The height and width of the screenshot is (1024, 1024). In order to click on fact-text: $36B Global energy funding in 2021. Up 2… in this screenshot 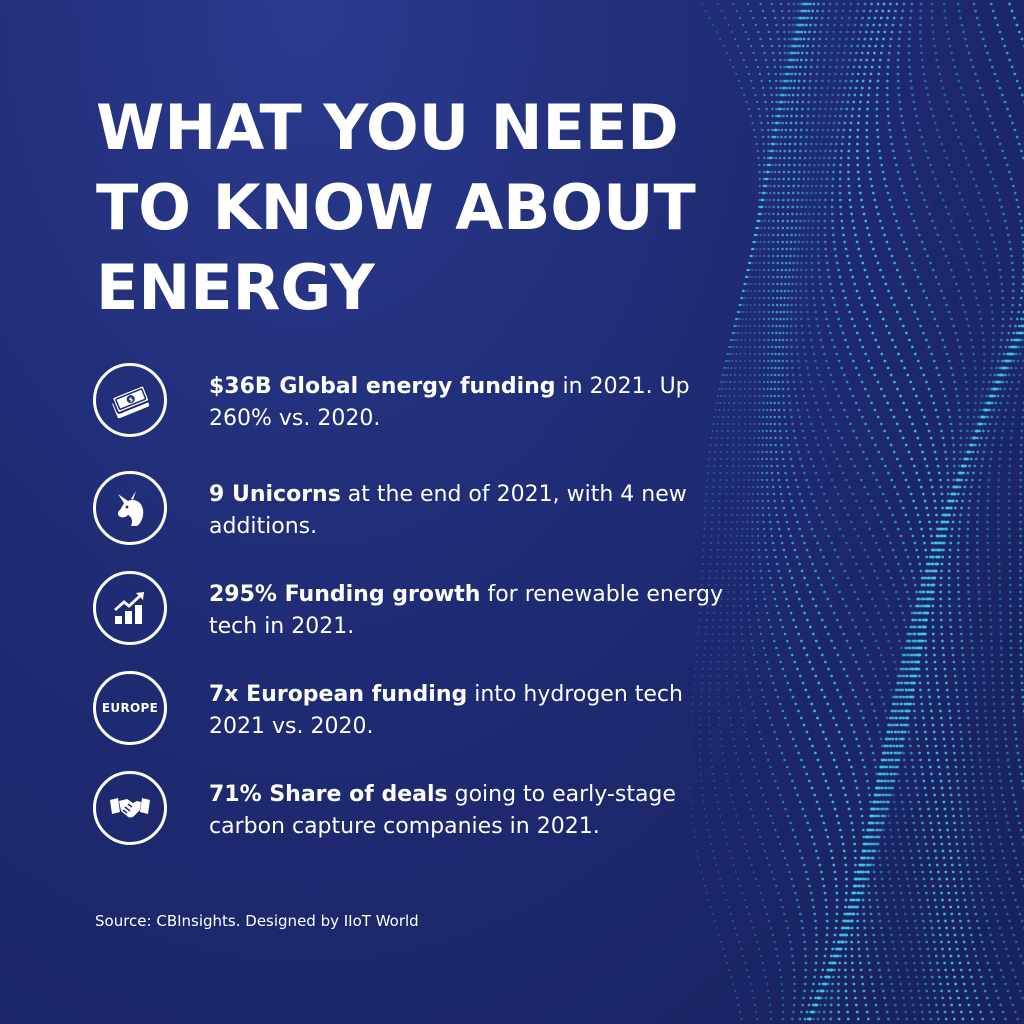, I will do `click(469, 403)`.